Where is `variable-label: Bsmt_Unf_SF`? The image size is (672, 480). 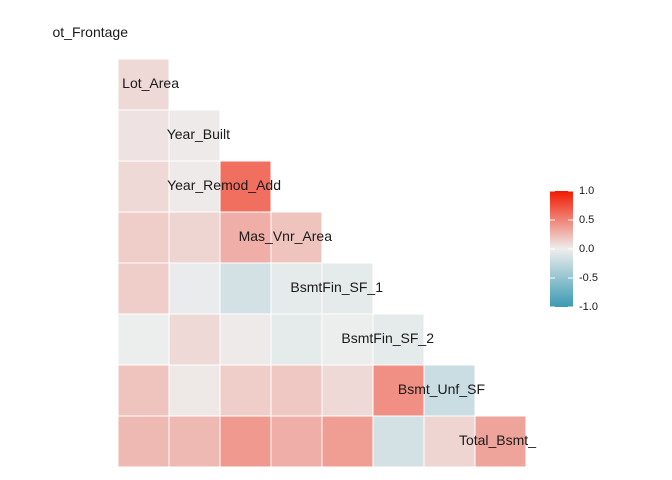
variable-label: Bsmt_Unf_SF is located at coordinates (441, 389).